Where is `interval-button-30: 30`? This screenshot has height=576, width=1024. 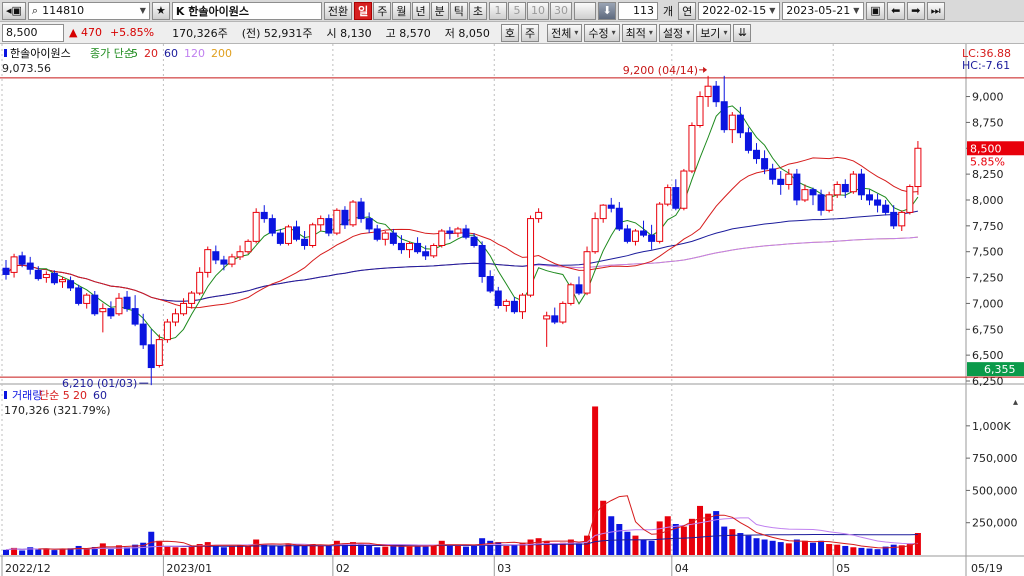 interval-button-30: 30 is located at coordinates (561, 10).